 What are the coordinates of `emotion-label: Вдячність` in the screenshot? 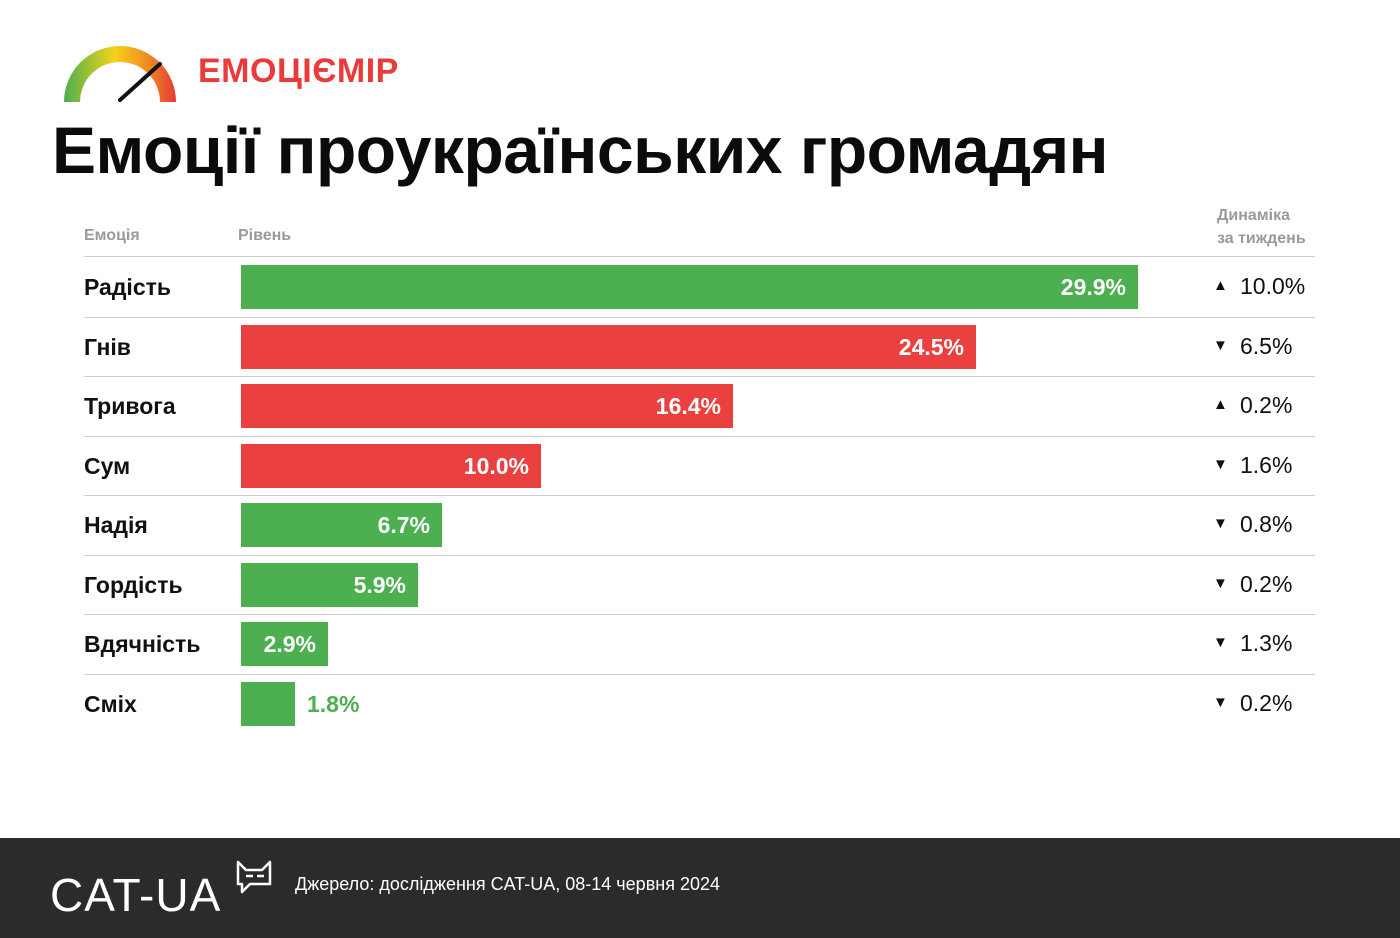 It's located at (142, 644).